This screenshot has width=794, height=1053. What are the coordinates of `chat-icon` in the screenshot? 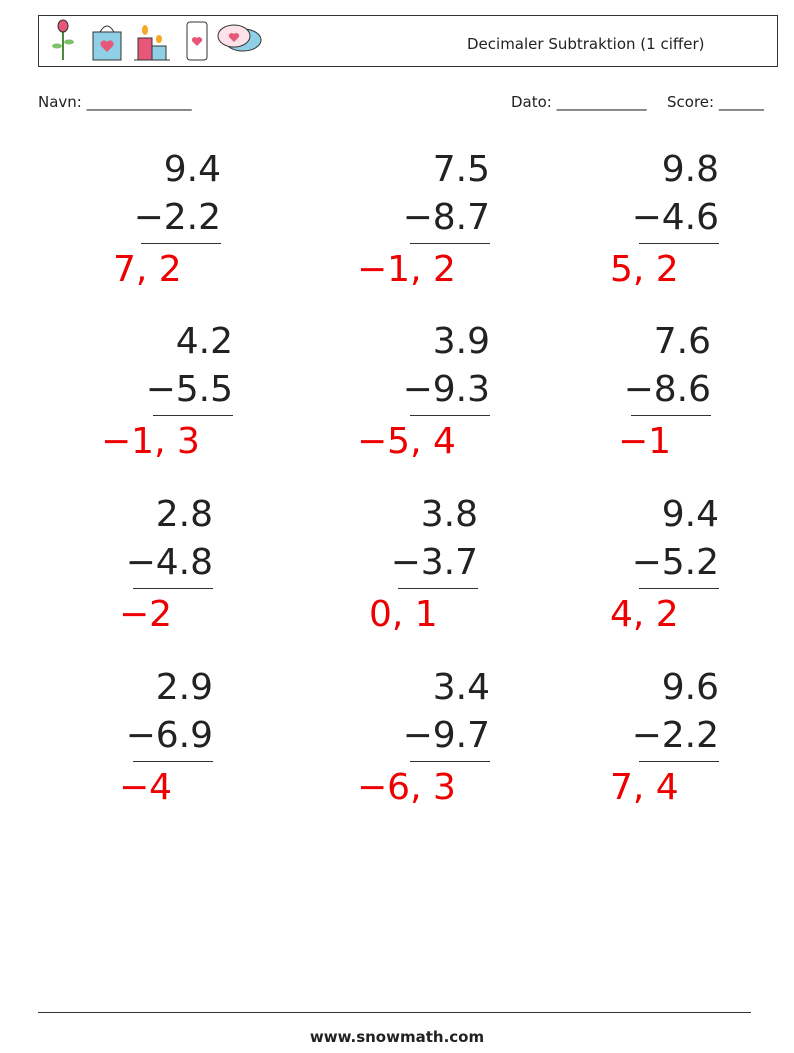 It's located at (239, 38).